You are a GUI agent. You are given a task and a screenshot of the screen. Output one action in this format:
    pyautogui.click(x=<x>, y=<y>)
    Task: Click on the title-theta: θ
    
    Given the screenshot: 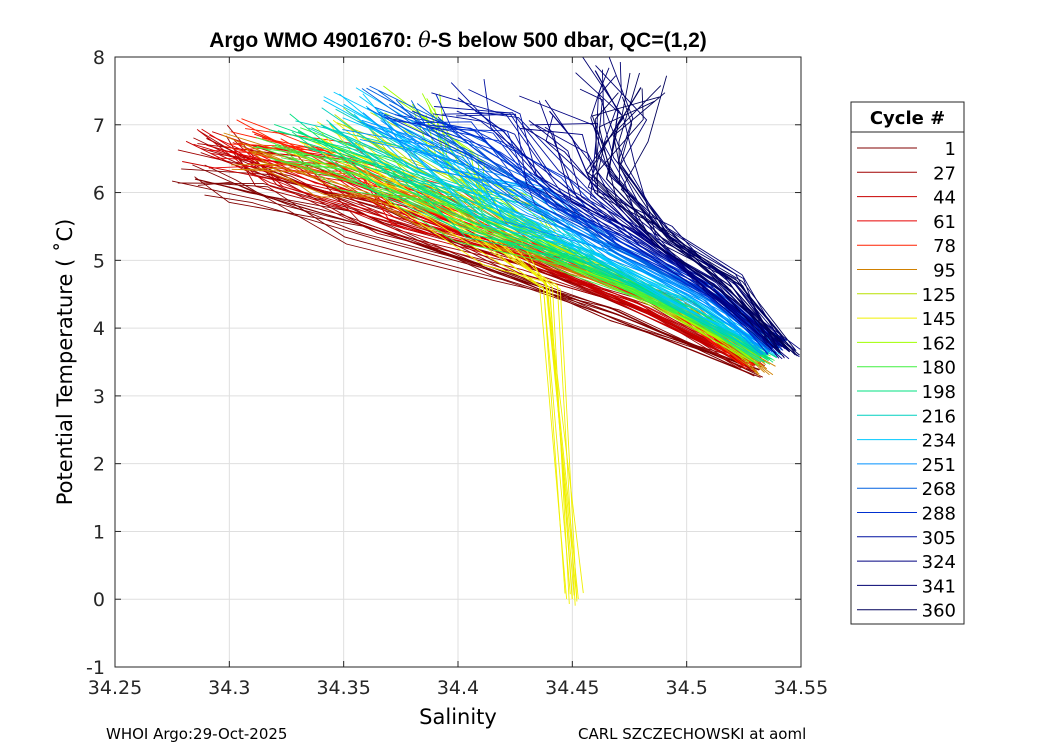 What is the action you would take?
    pyautogui.click(x=424, y=40)
    